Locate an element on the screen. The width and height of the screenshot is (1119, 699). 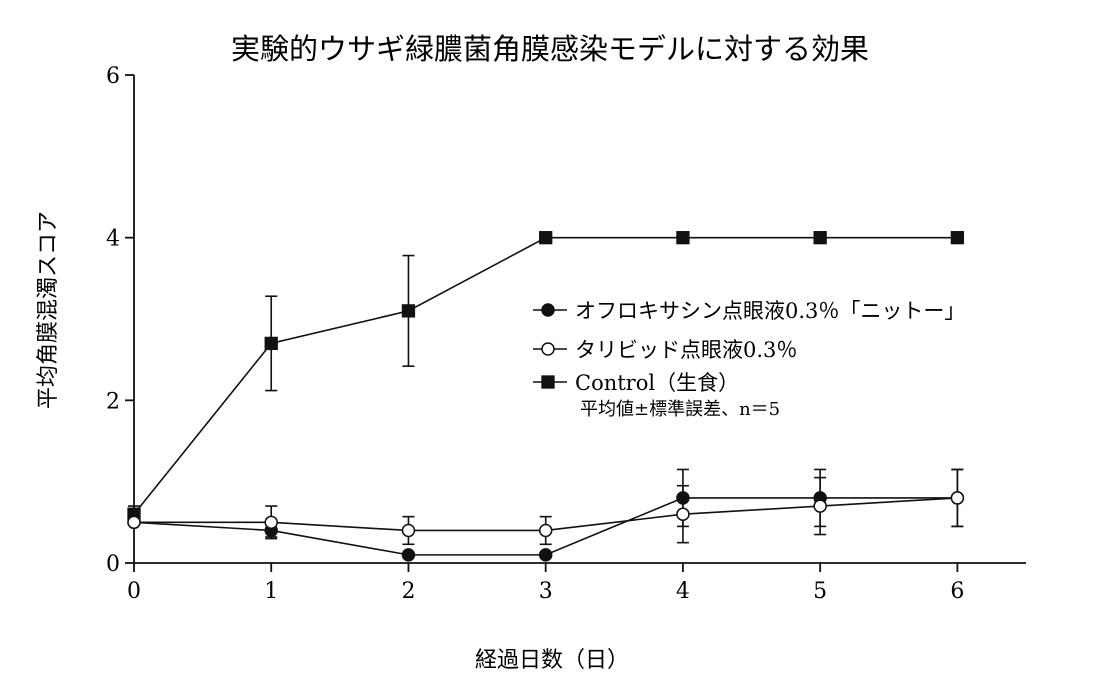
x-tick-label-6: 6 is located at coordinates (957, 591).